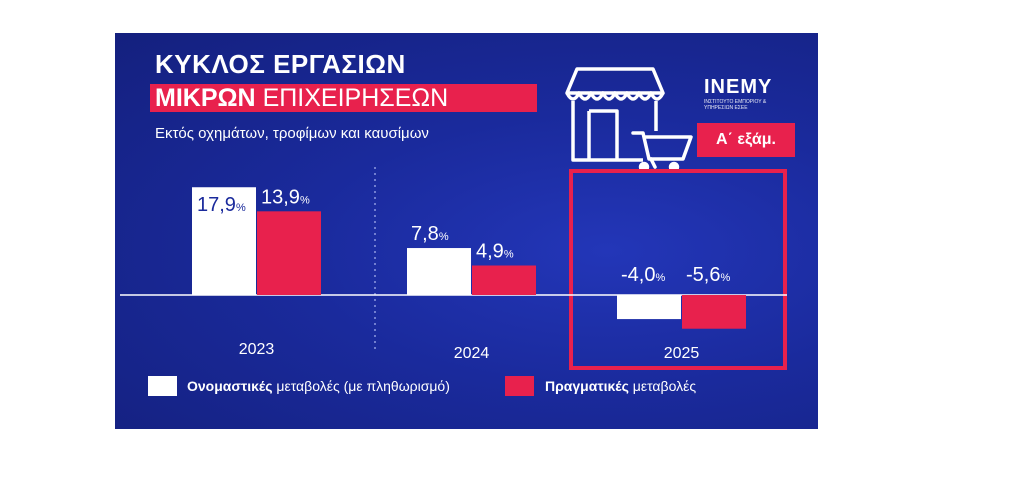 This screenshot has height=484, width=1012. What do you see at coordinates (280, 64) in the screenshot?
I see `title-line1: ΚΥΚΛΟΣ ΕΡΓΑΣΙΩΝ` at bounding box center [280, 64].